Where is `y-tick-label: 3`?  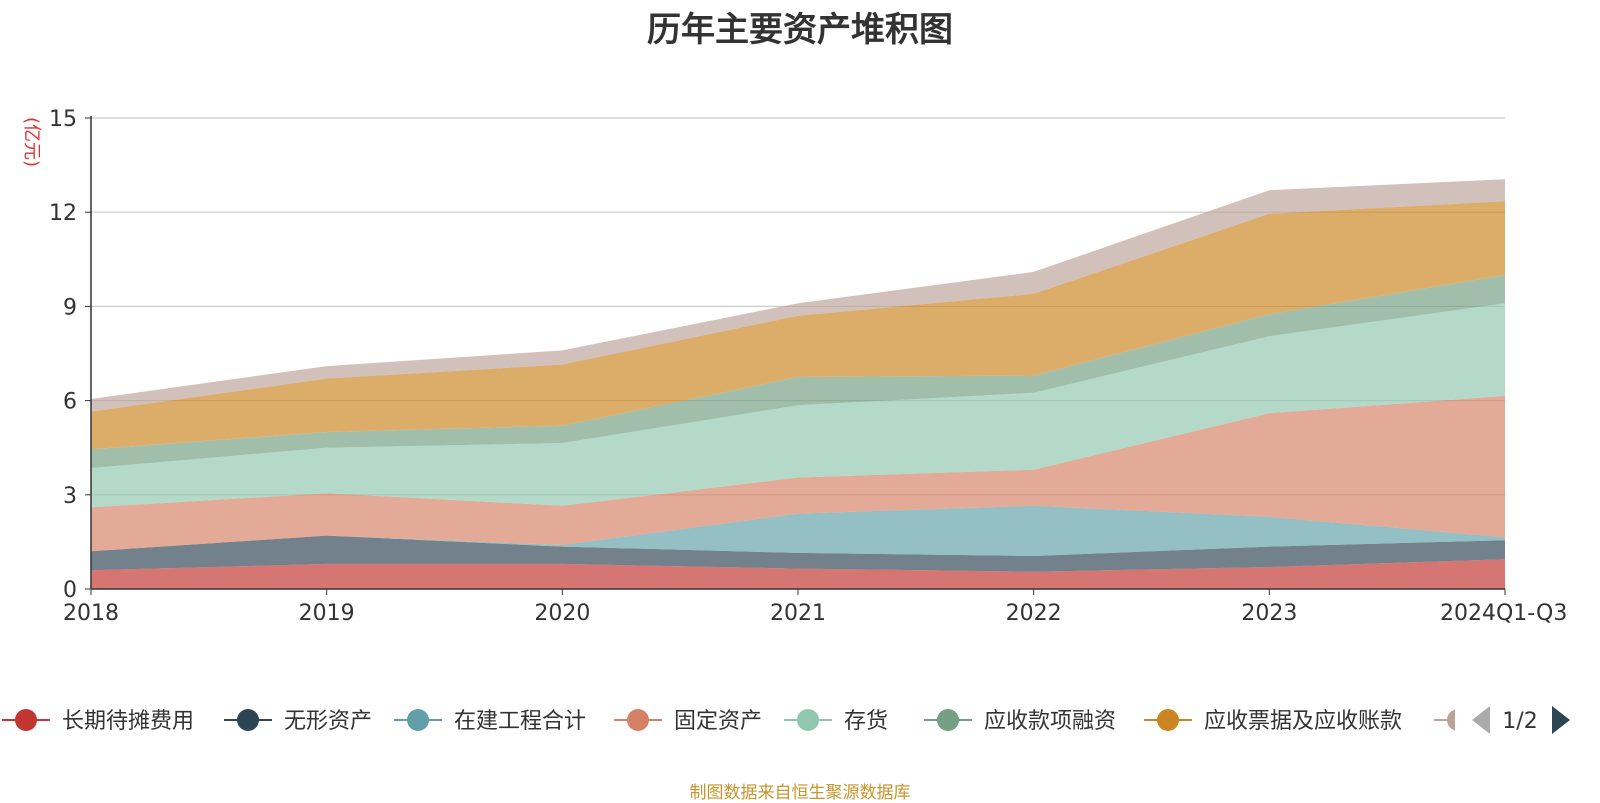 y-tick-label: 3 is located at coordinates (70, 496).